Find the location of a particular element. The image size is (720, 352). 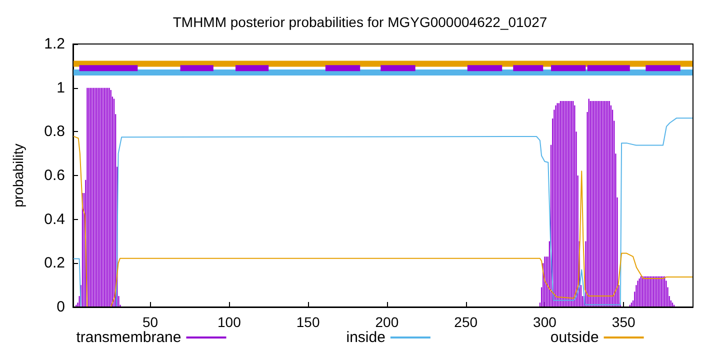

x-tick-label: 350 is located at coordinates (624, 322).